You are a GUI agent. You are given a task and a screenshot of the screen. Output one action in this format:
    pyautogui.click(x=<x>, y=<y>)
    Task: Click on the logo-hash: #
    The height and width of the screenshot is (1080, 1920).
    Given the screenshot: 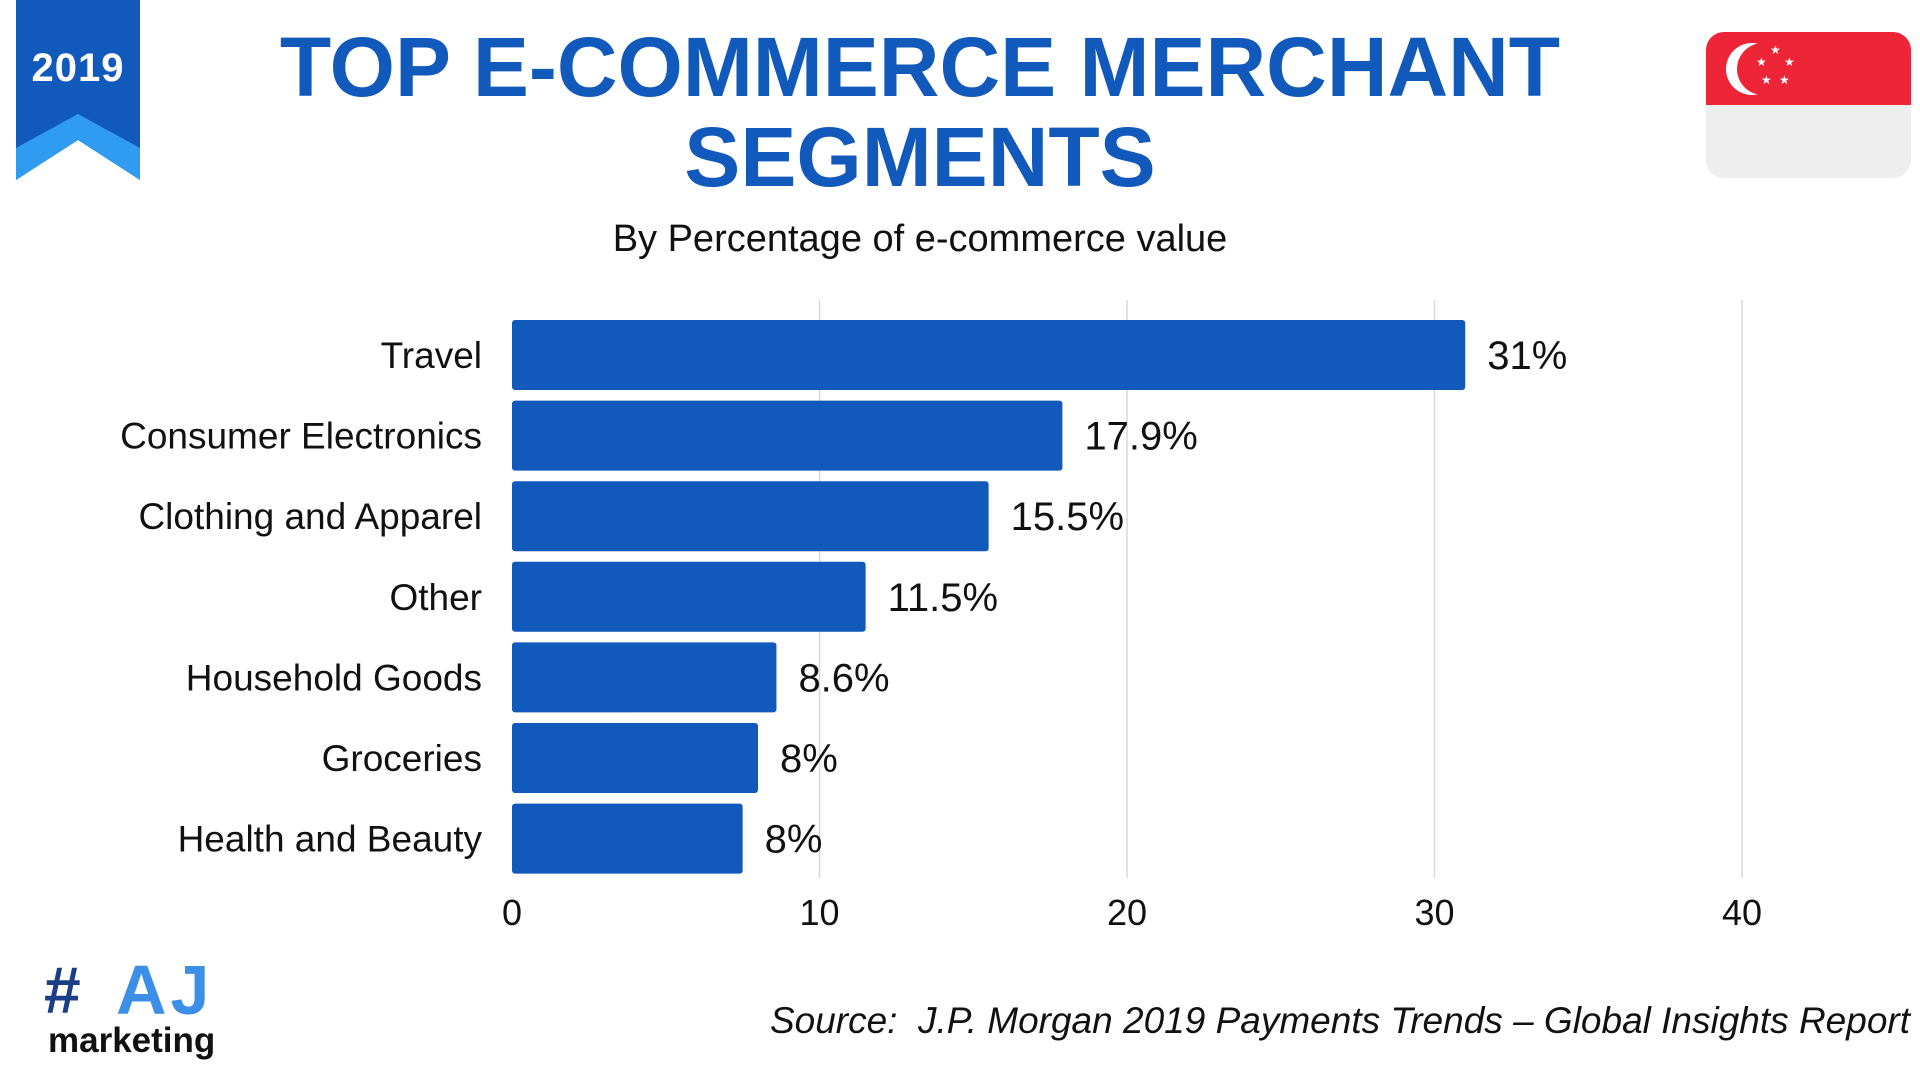 What is the action you would take?
    pyautogui.click(x=62, y=990)
    